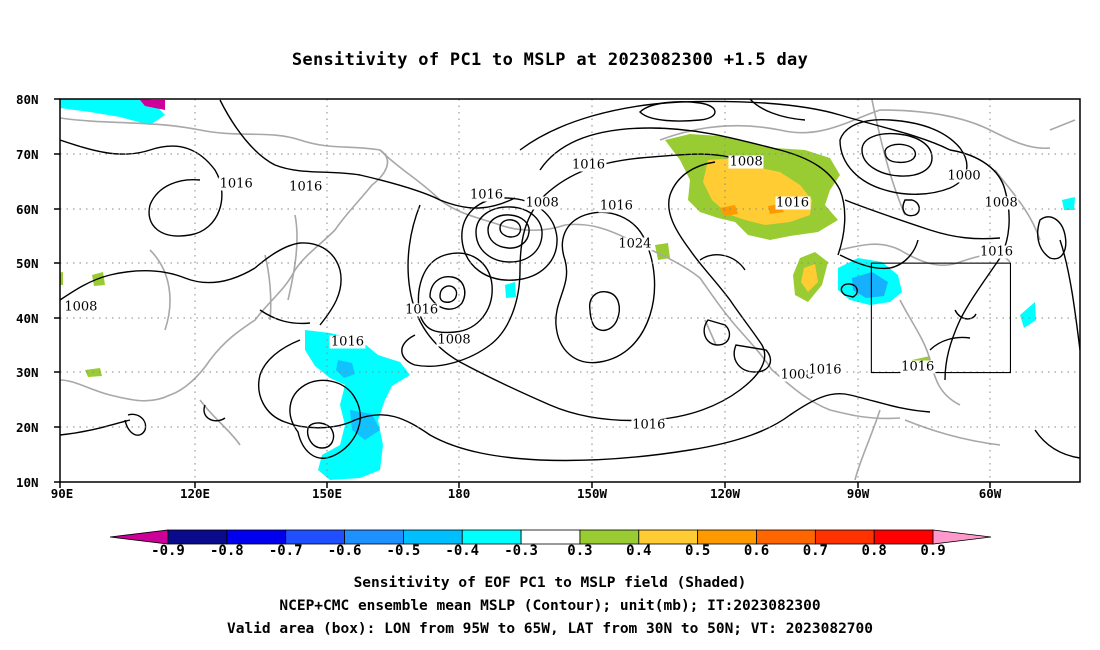 The width and height of the screenshot is (1100, 650). I want to click on colorbar-tick-label: 0.3, so click(580, 551).